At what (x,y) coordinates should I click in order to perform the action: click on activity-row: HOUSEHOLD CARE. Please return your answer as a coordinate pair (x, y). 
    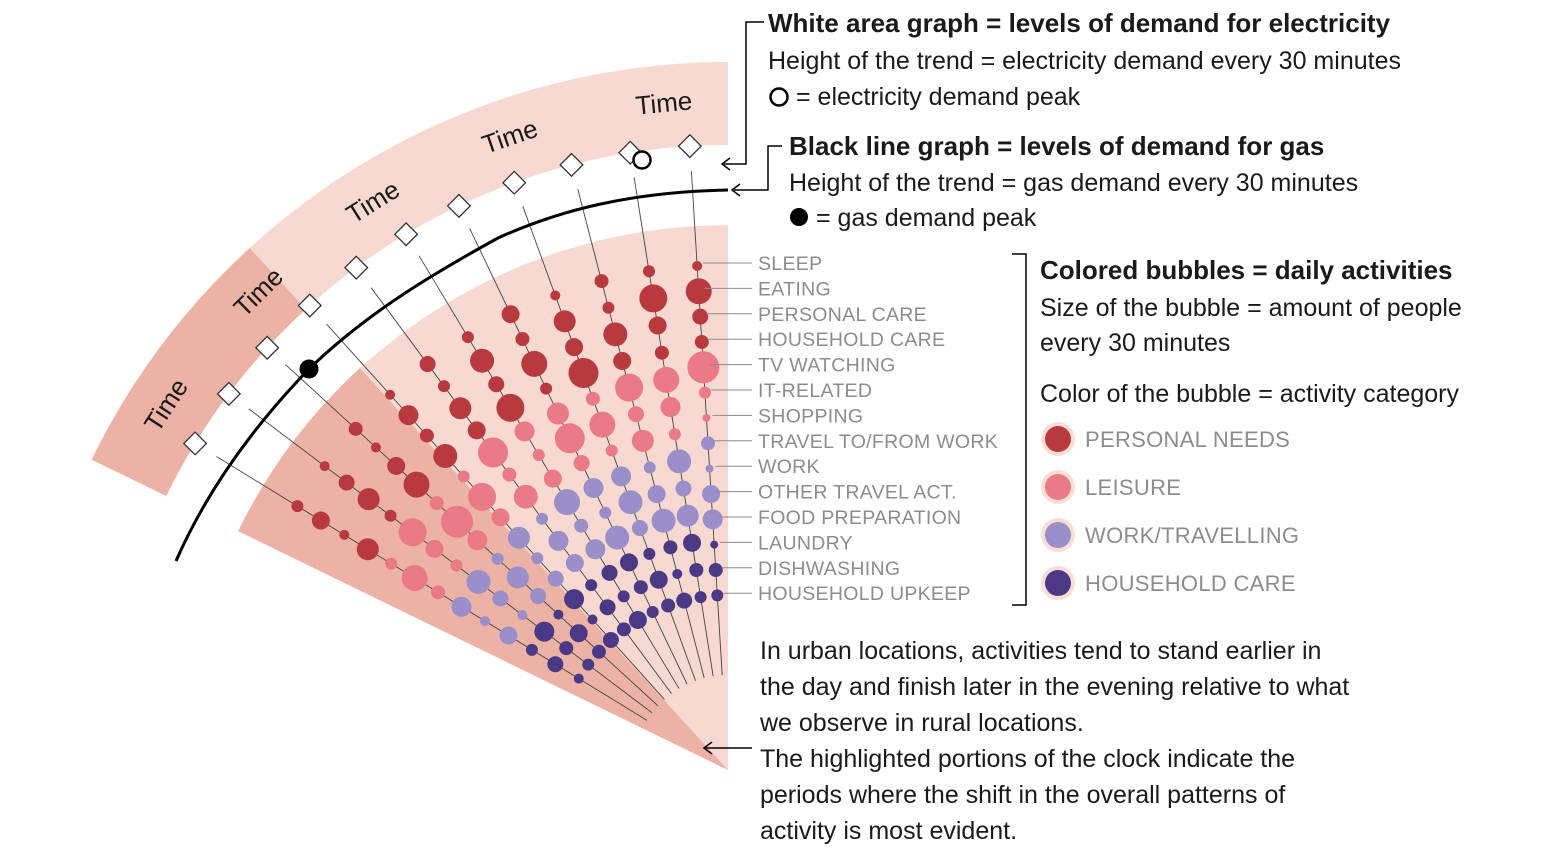
    Looking at the image, I should click on (826, 340).